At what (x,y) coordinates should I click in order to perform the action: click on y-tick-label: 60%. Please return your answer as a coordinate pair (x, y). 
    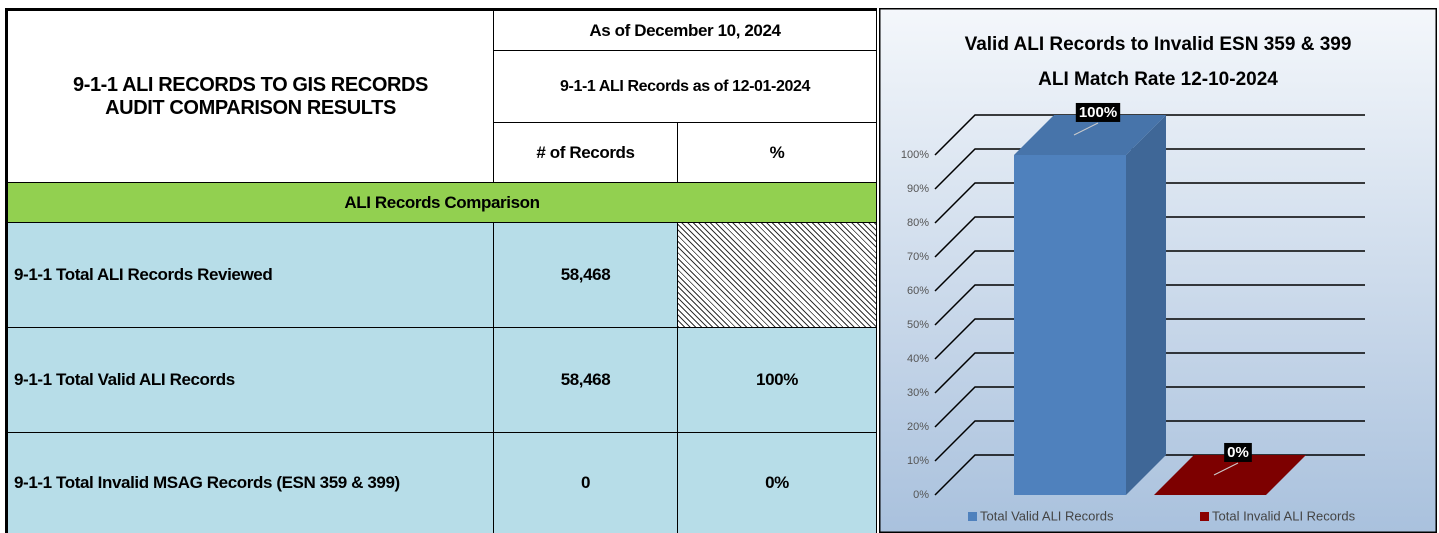
    Looking at the image, I should click on (918, 291).